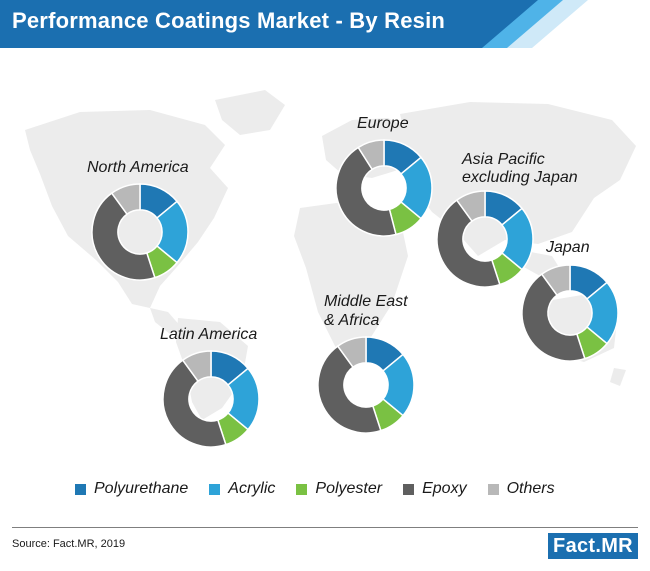 The width and height of the screenshot is (650, 571). Describe the element at coordinates (352, 320) in the screenshot. I see `region-label-middle-east-line-2: & Africa` at that location.